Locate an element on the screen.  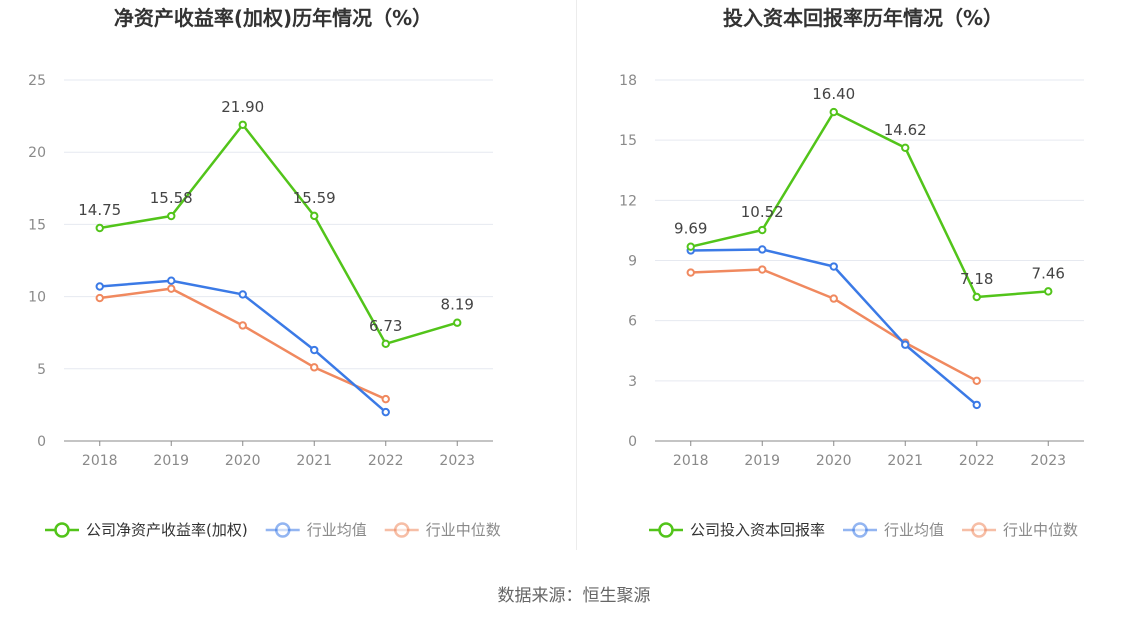
chart-title: 净资产收益率(加权)历年情况（%） is located at coordinates (273, 18).